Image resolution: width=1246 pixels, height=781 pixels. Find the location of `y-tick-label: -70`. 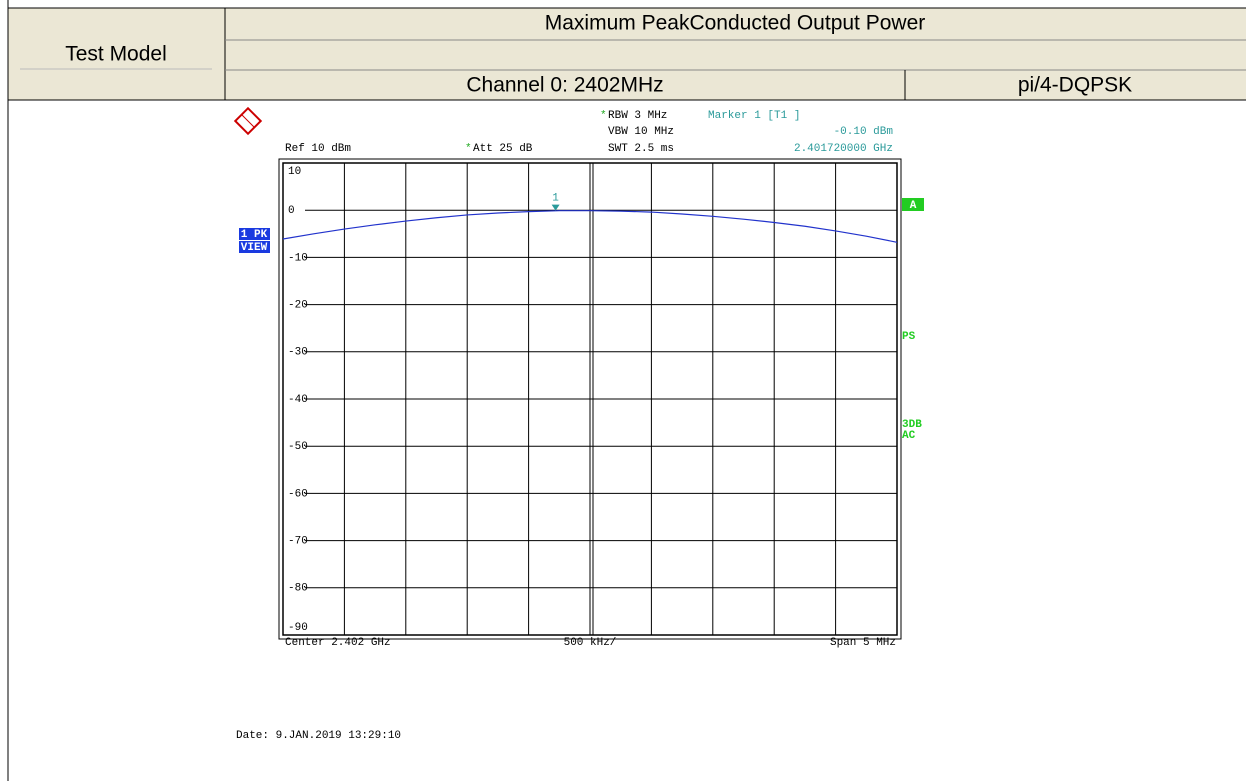

y-tick-label: -70 is located at coordinates (298, 542).